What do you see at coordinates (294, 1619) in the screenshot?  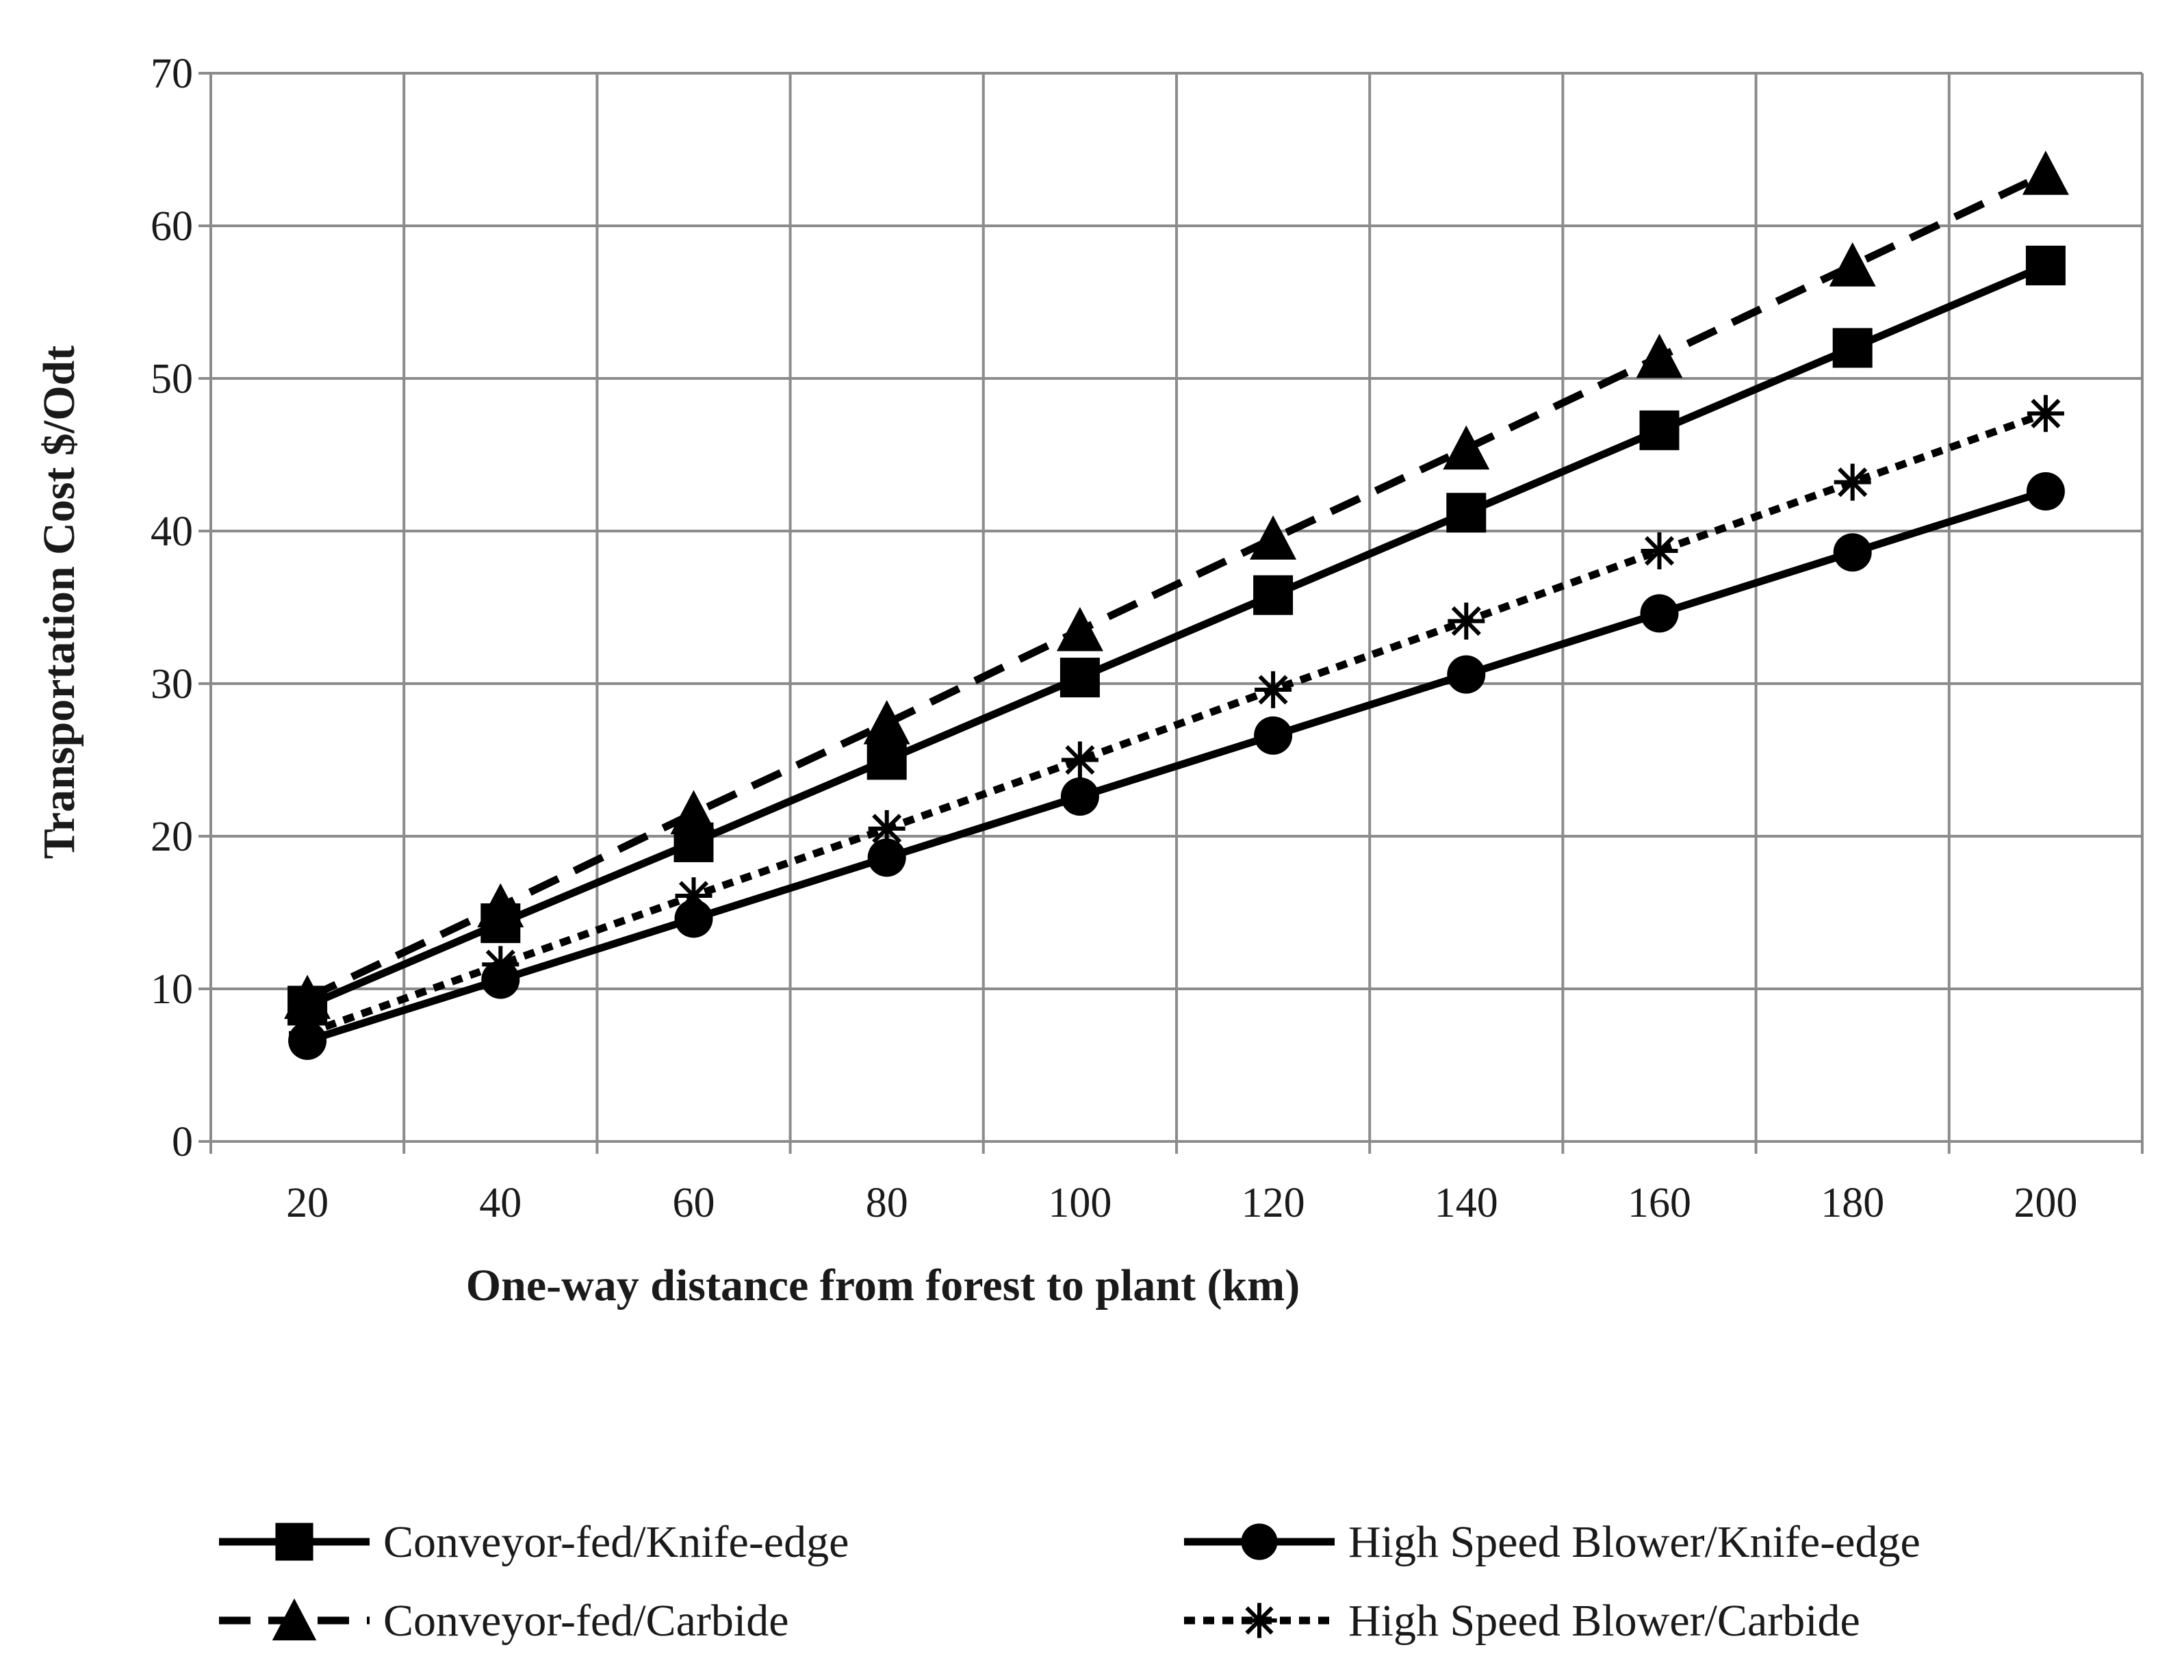 I see `legend-marker-triangle` at bounding box center [294, 1619].